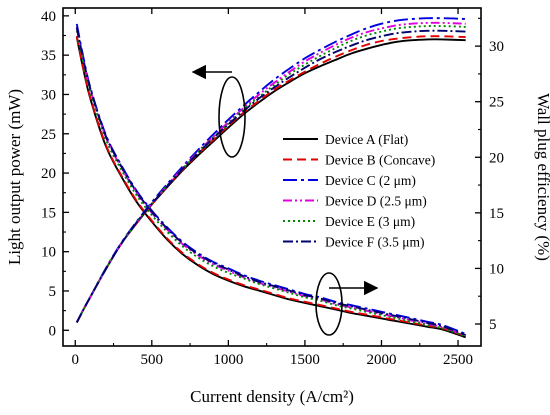  What do you see at coordinates (75, 360) in the screenshot?
I see `x-tick-label: 0` at bounding box center [75, 360].